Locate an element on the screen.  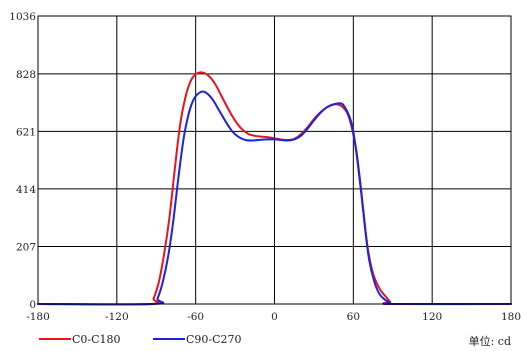
x-tick-label: 180 is located at coordinates (511, 317).